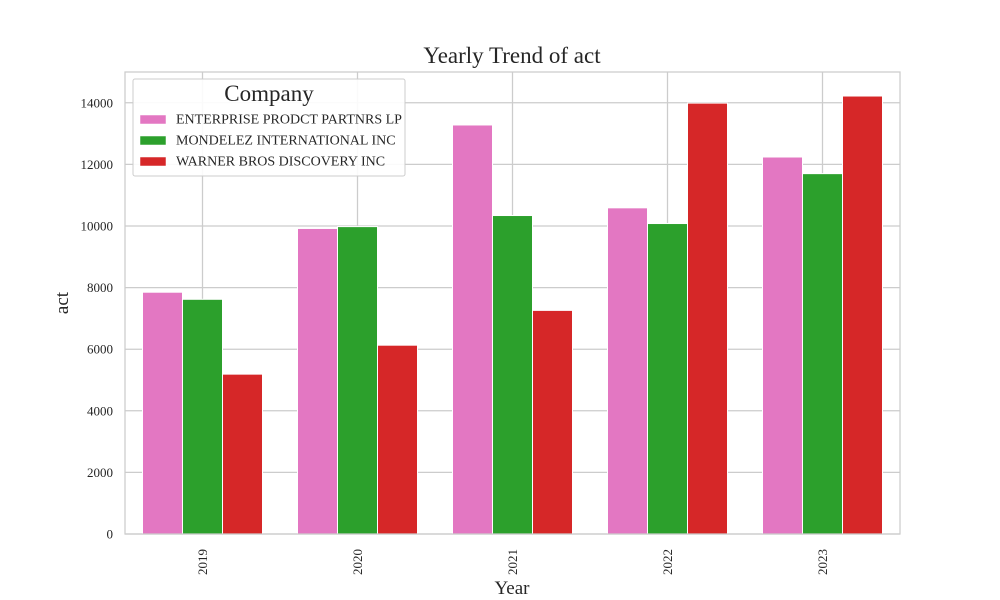 The width and height of the screenshot is (1000, 600). Describe the element at coordinates (62, 302) in the screenshot. I see `y-axis-label: act` at that location.